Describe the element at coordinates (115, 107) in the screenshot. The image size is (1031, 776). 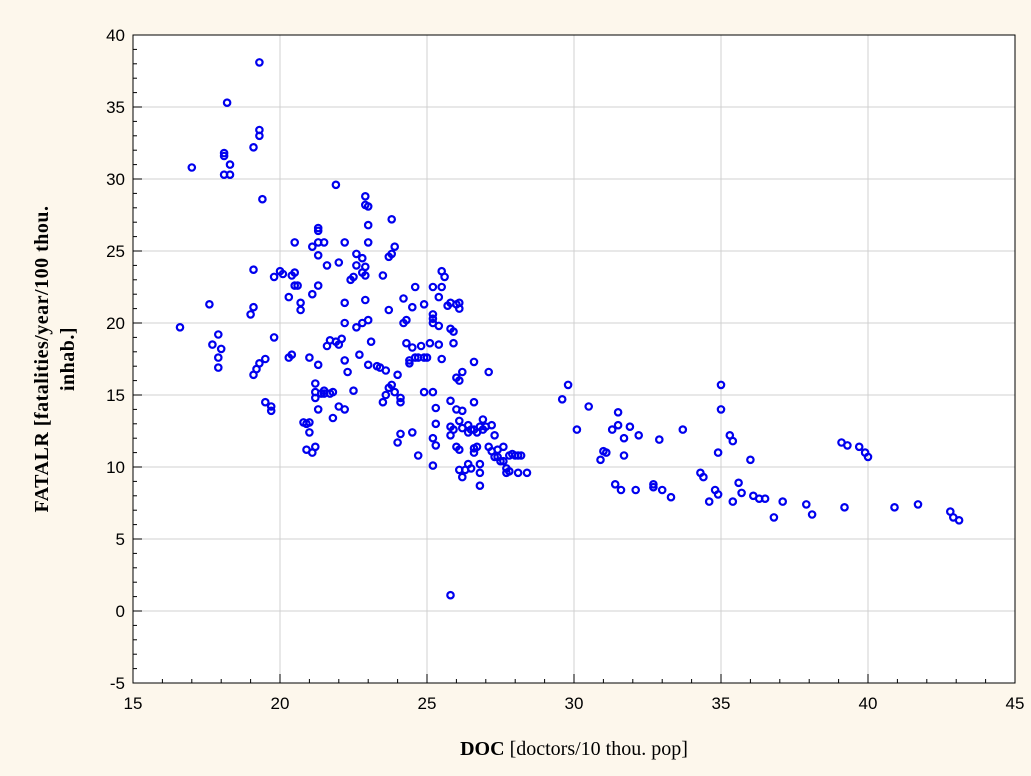
I see `y-tick-label: 35` at that location.